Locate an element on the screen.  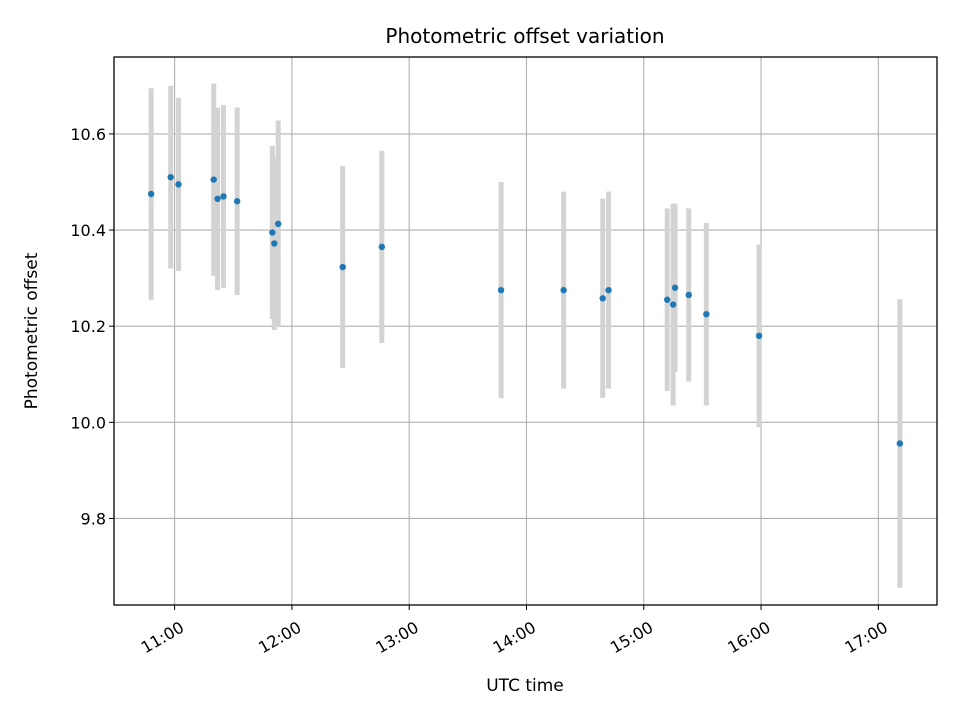
y-tick-label: 10.2 is located at coordinates (88, 326).